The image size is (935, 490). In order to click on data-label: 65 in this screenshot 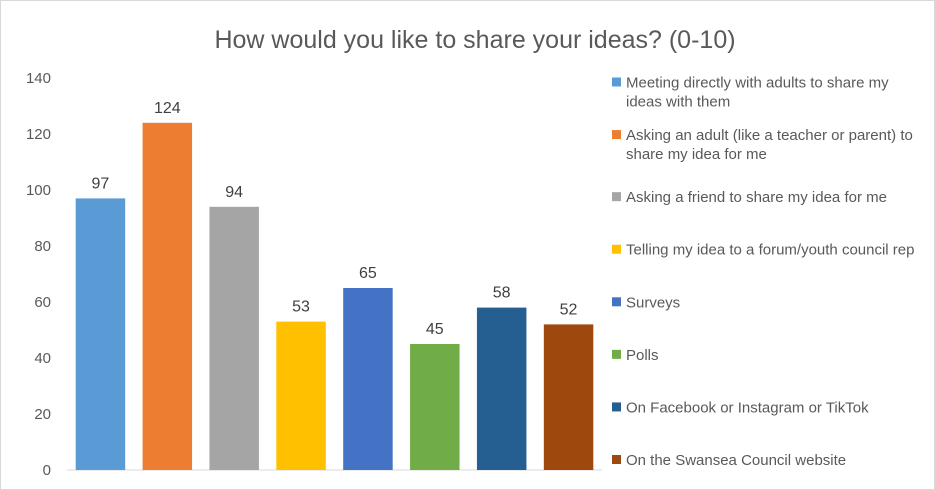, I will do `click(368, 273)`.